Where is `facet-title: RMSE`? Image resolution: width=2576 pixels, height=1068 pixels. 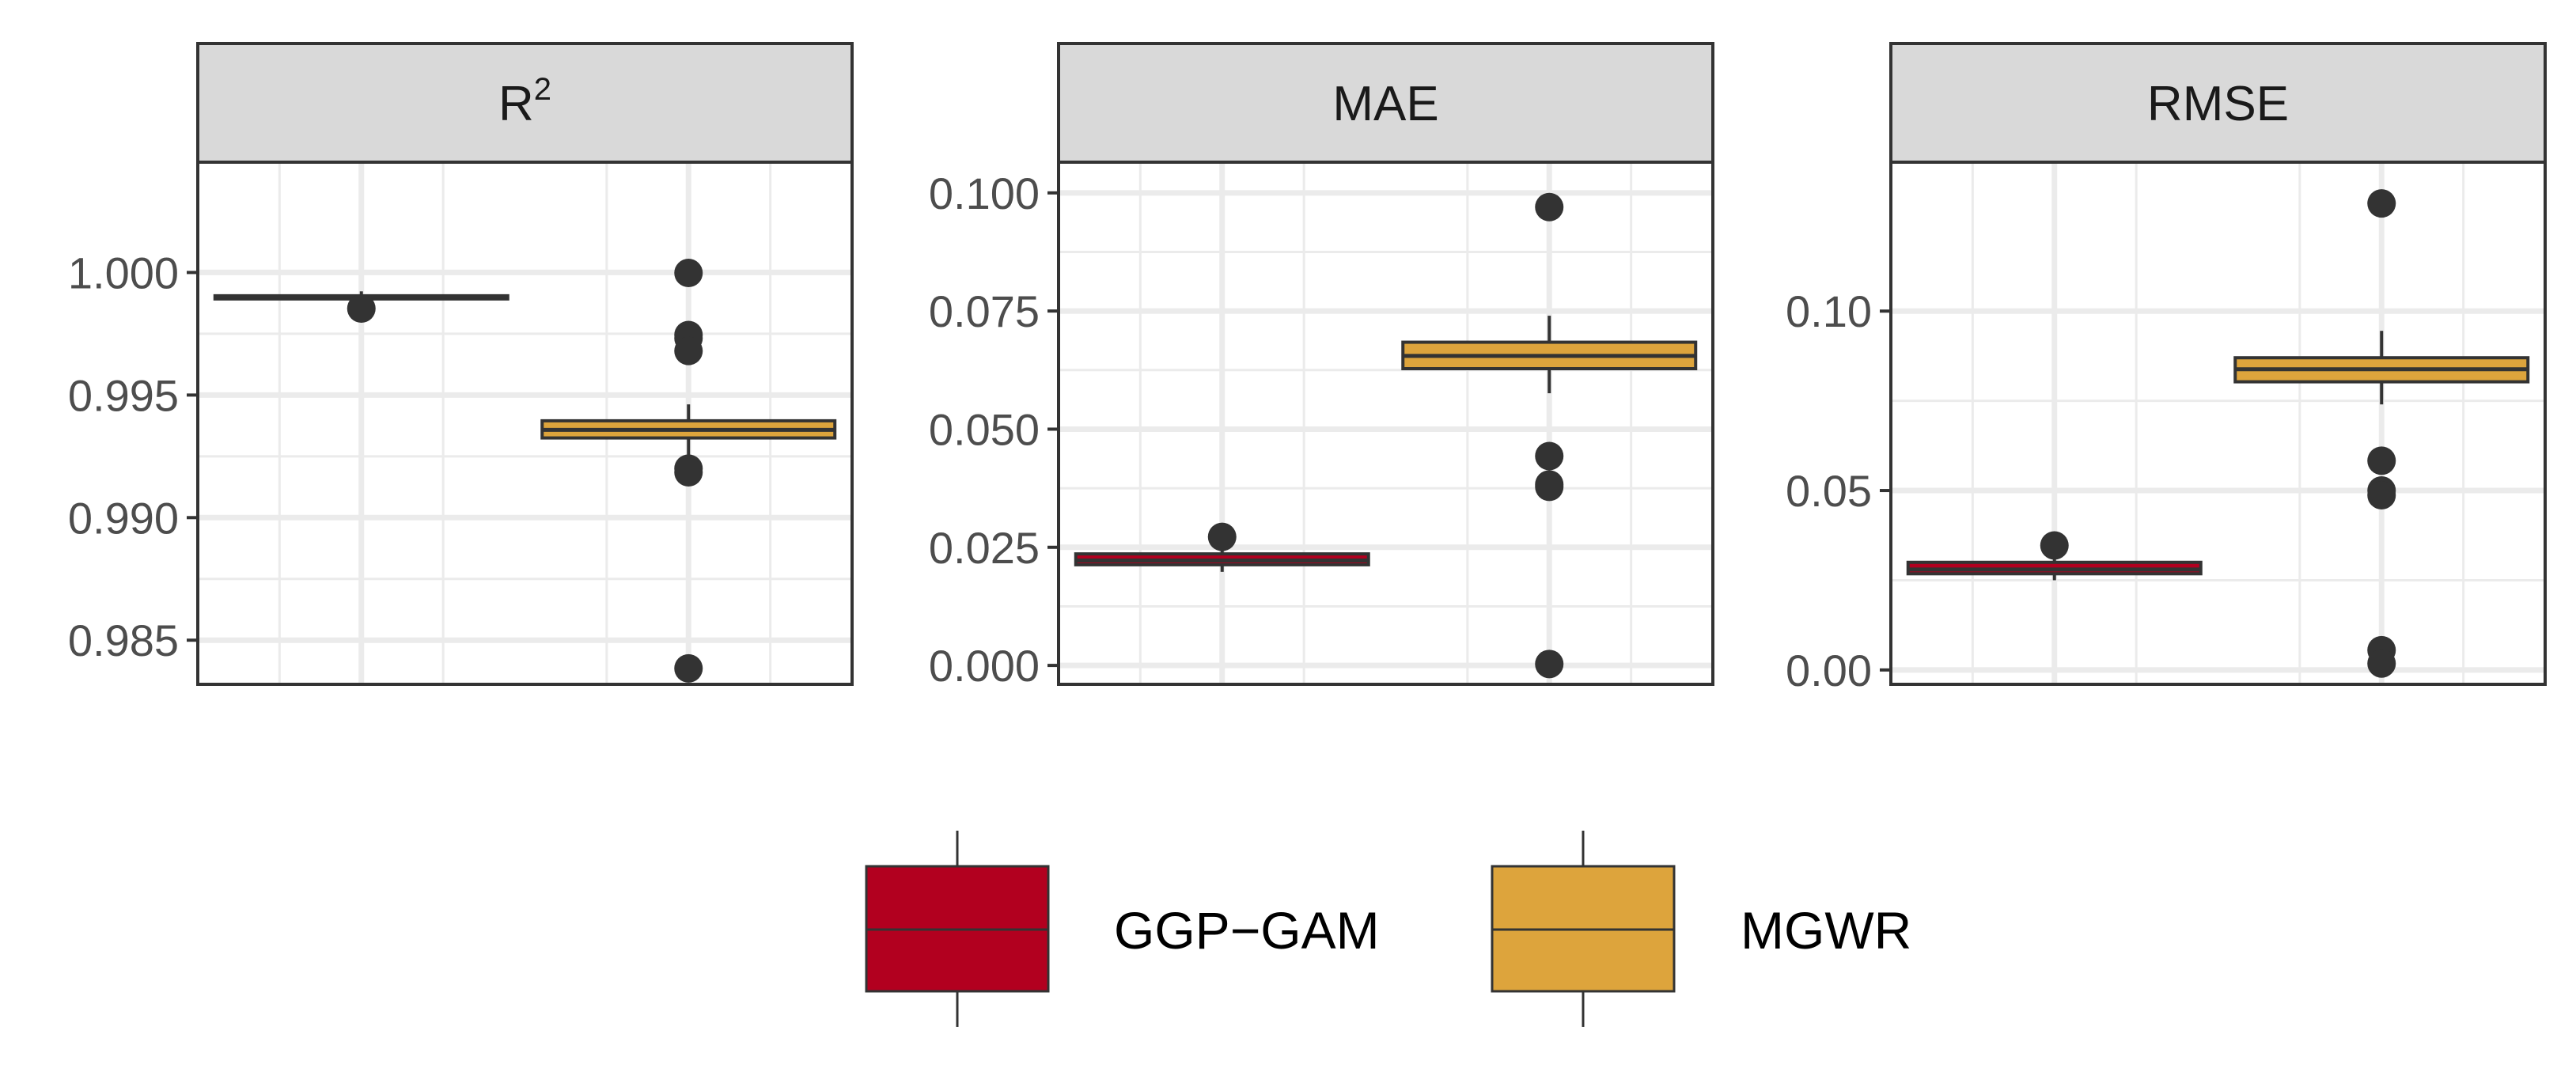
facet-title: RMSE is located at coordinates (2218, 104).